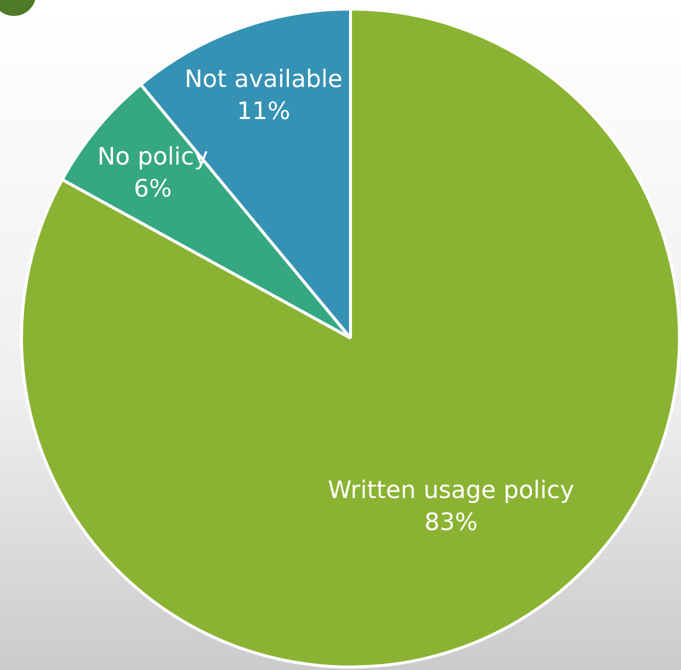 The width and height of the screenshot is (681, 670). What do you see at coordinates (263, 78) in the screenshot?
I see `slice-label: Not available` at bounding box center [263, 78].